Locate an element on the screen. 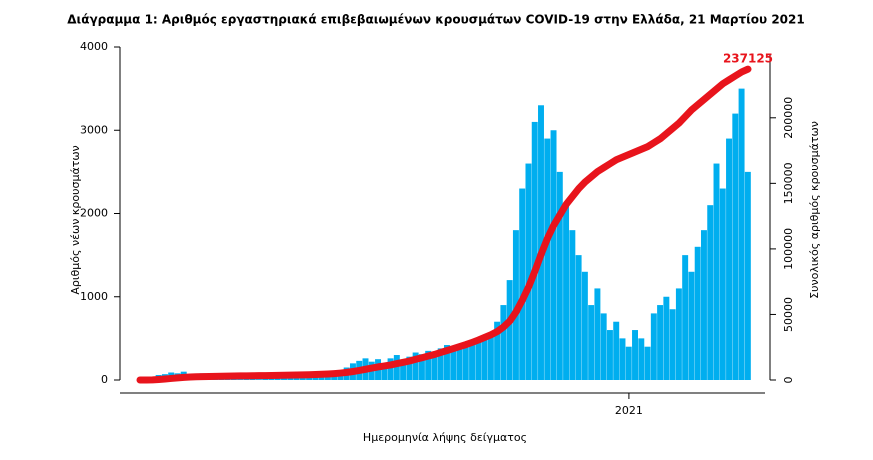 The image size is (873, 460). y2-tick-label: 150000 is located at coordinates (788, 183).